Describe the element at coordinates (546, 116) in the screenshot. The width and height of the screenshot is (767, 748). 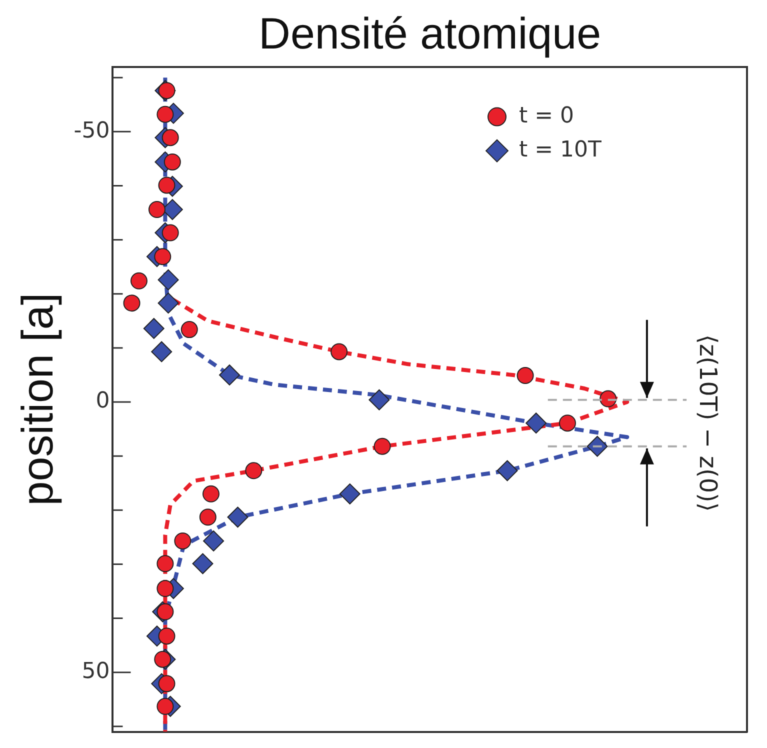
I see `legend-label: t = 0` at that location.